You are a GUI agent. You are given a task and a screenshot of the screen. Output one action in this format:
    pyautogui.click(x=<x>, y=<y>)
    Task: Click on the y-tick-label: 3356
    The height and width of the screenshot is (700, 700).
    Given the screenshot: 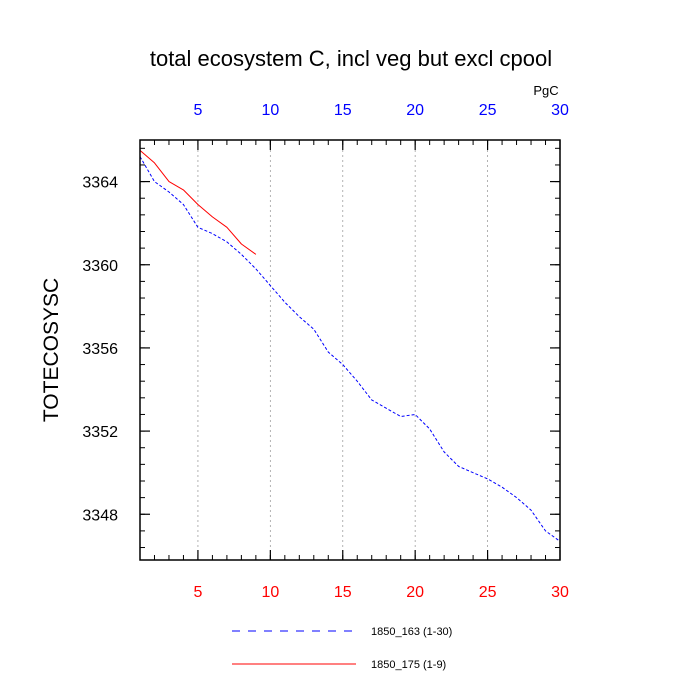 What is the action you would take?
    pyautogui.click(x=100, y=349)
    